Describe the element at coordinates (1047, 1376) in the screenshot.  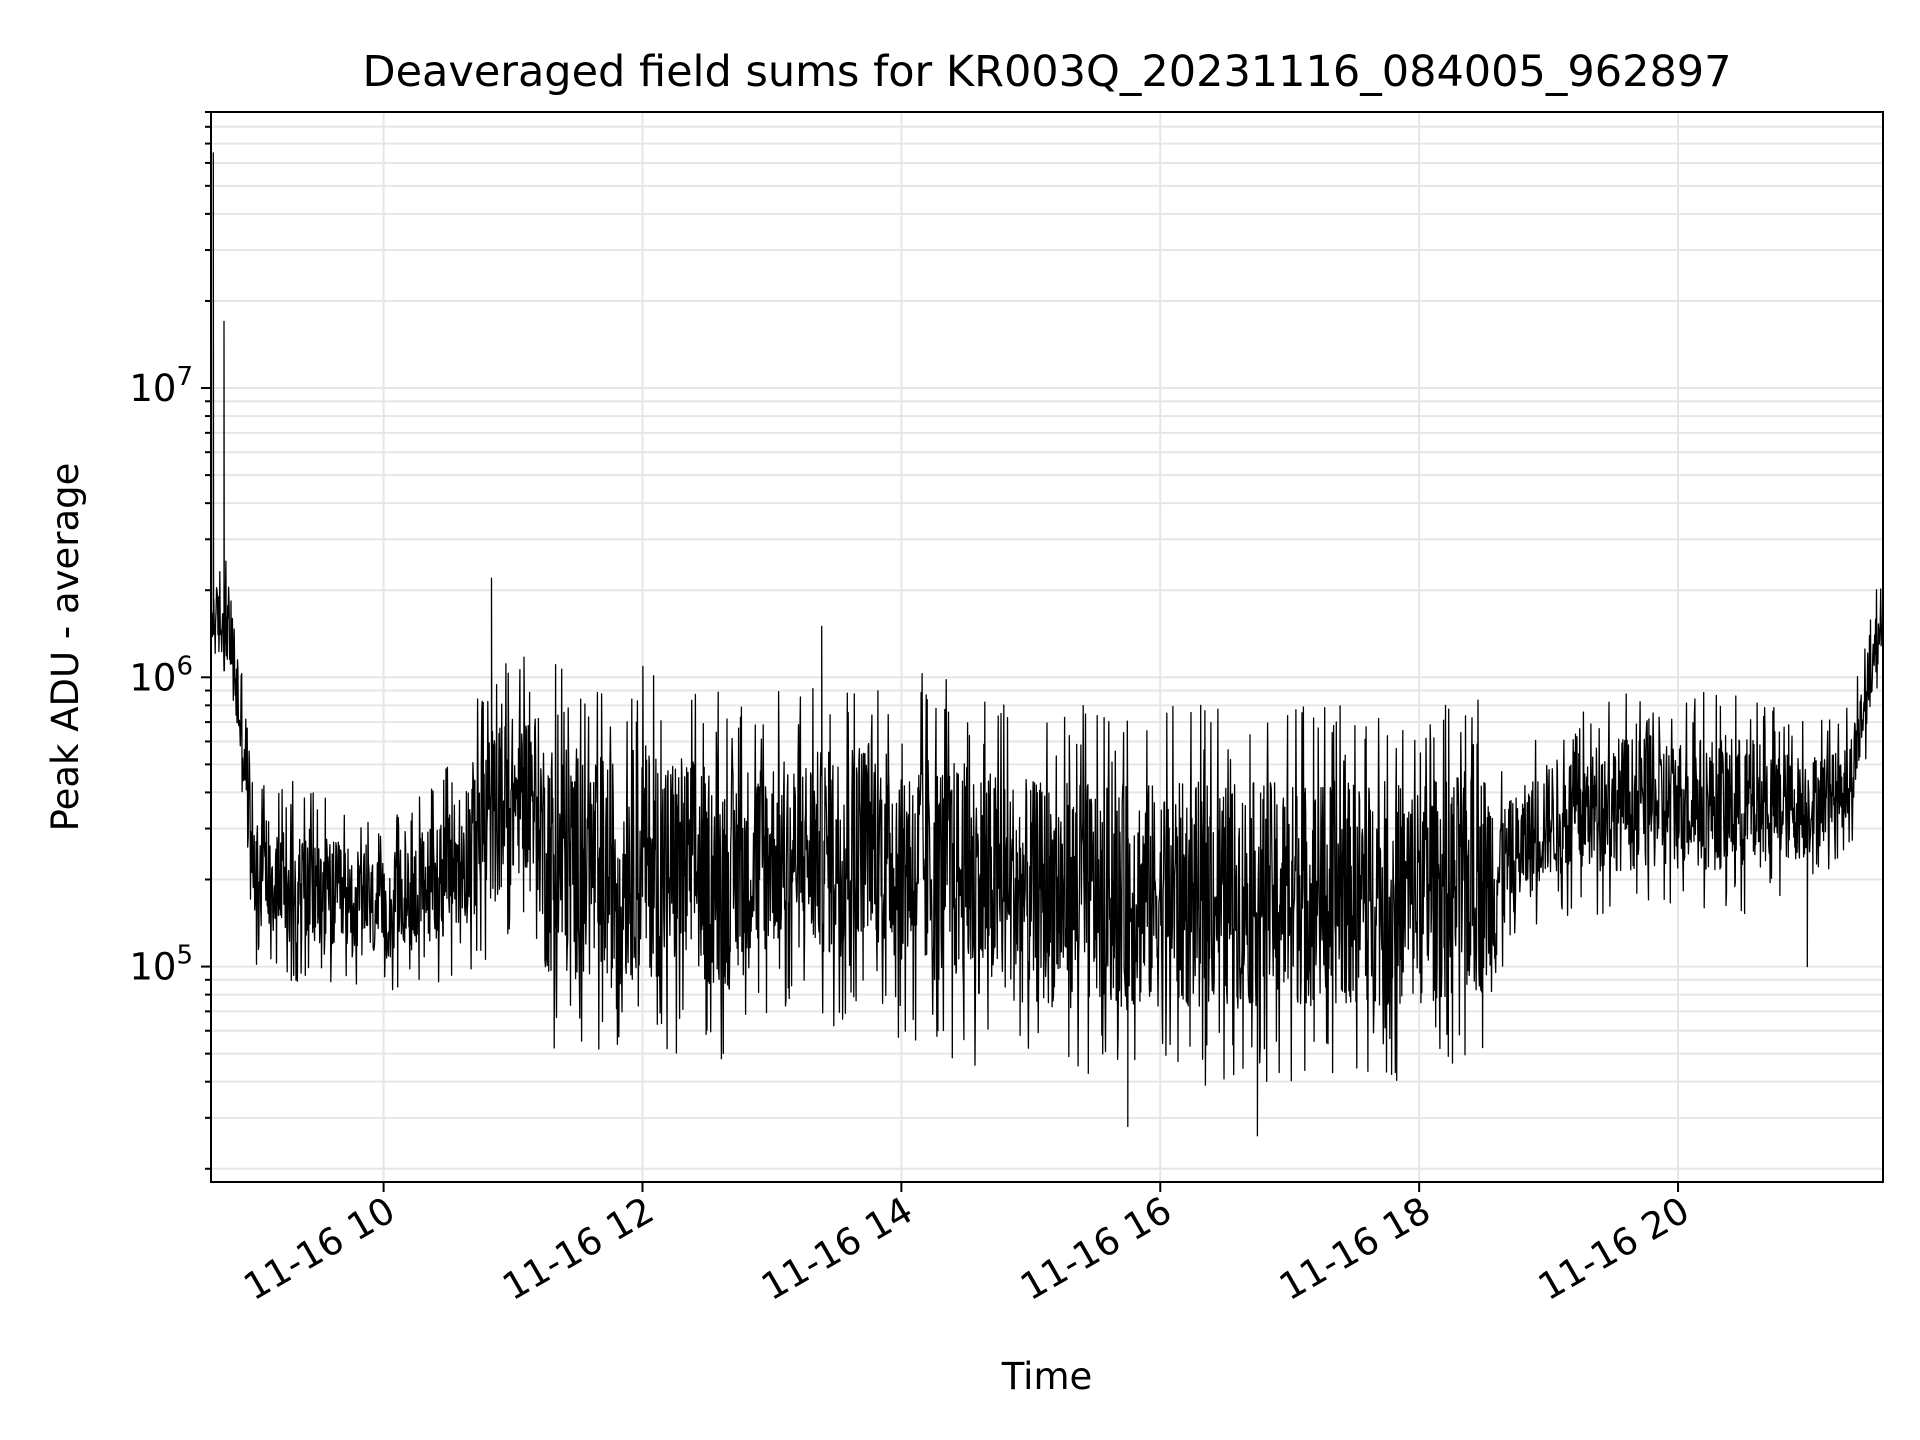
I see `x-axis-label: Time` at that location.